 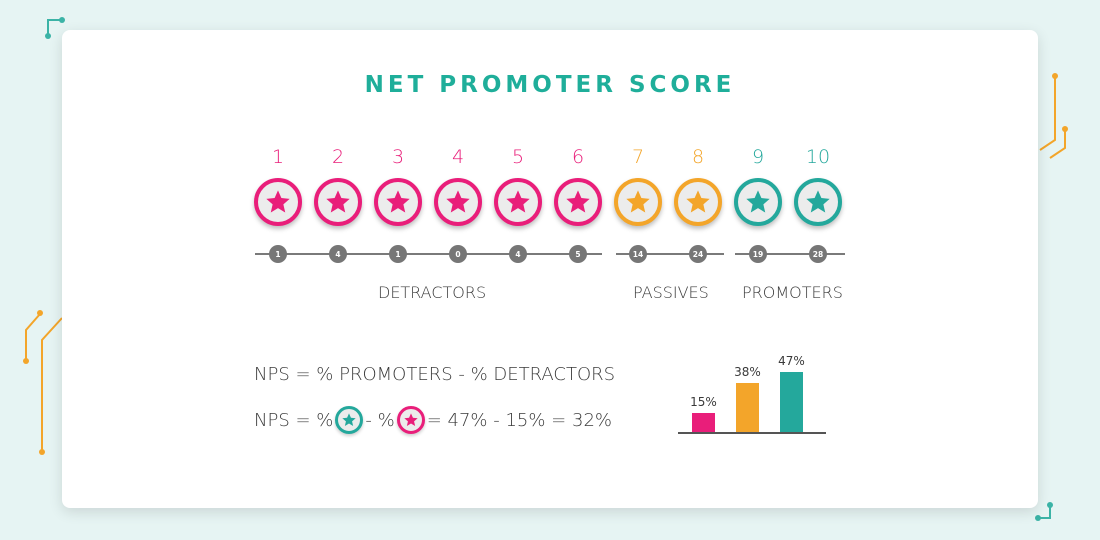 I want to click on score-number: 5, so click(x=518, y=157).